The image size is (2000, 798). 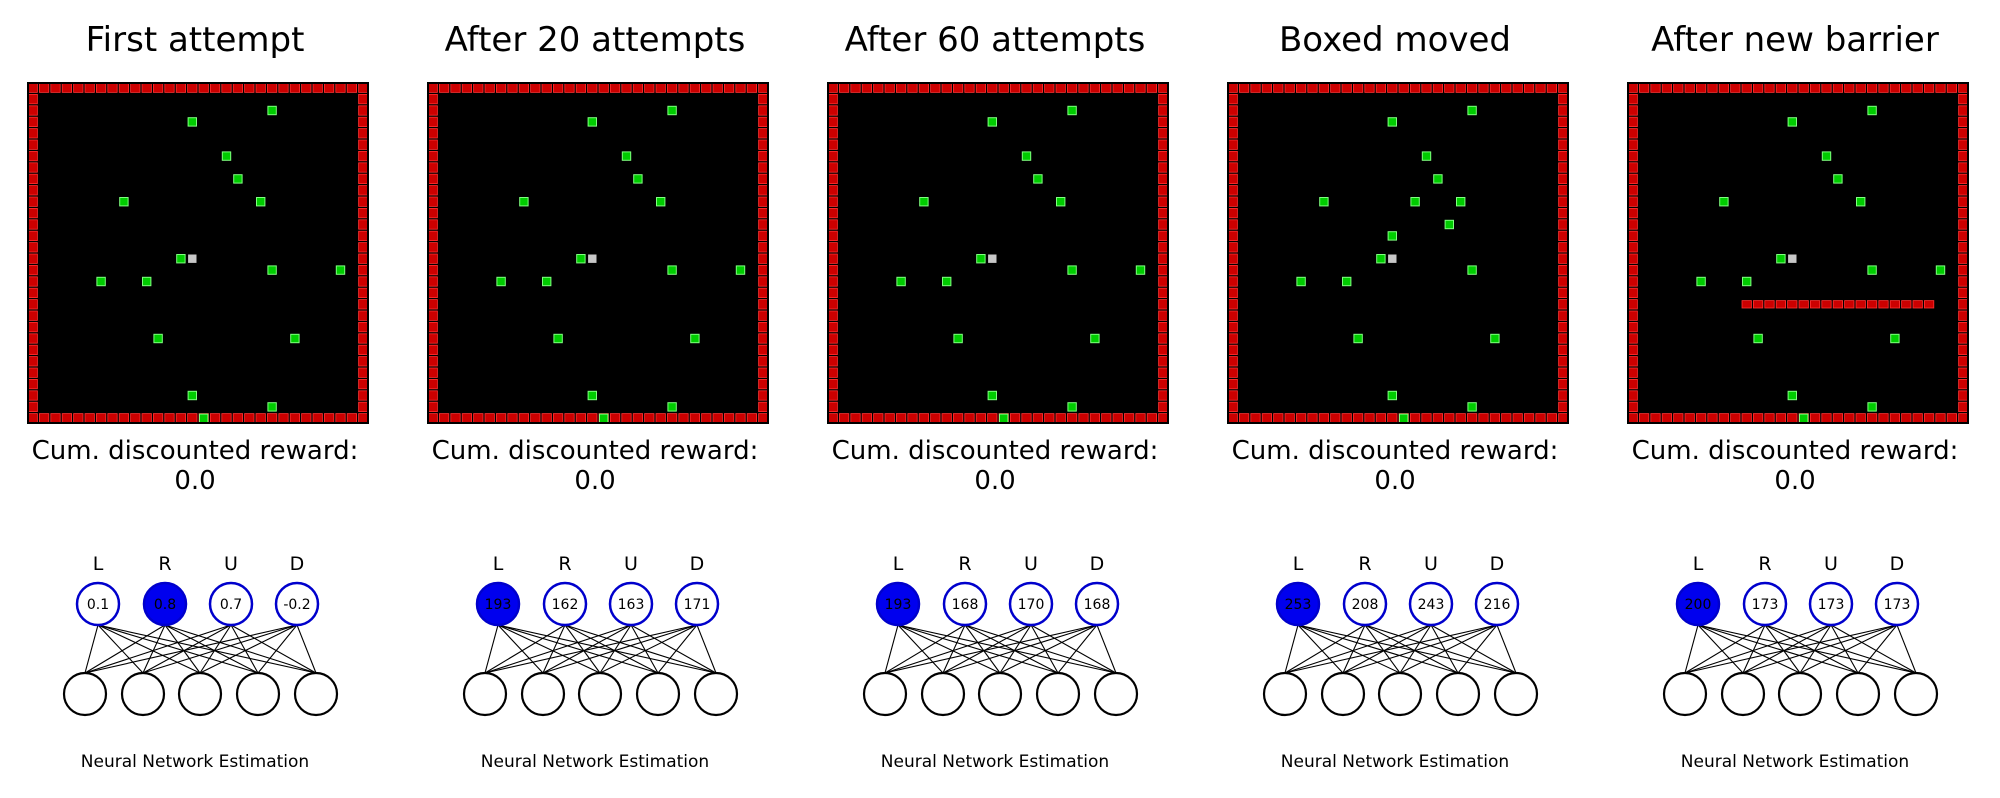 I want to click on barrier-cell, so click(x=1895, y=304).